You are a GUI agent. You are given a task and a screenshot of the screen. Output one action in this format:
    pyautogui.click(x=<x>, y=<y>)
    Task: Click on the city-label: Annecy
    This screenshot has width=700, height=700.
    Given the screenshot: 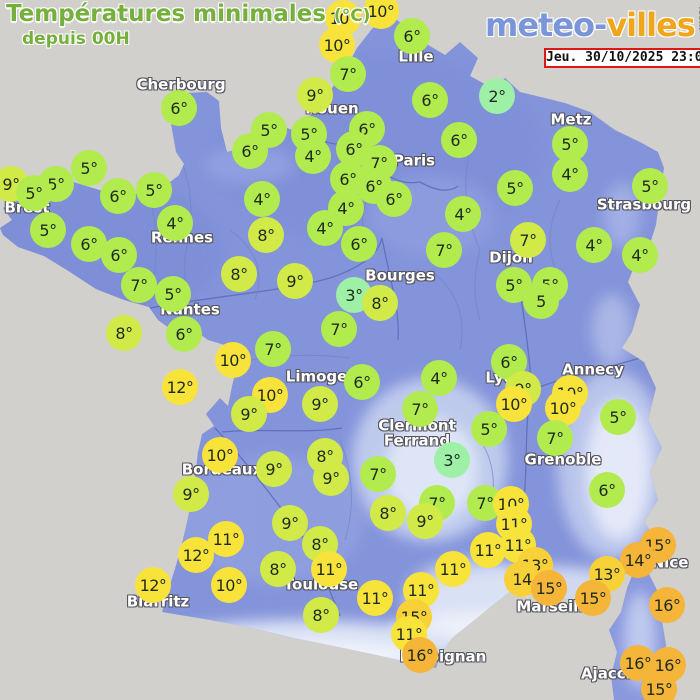 What is the action you would take?
    pyautogui.click(x=593, y=369)
    